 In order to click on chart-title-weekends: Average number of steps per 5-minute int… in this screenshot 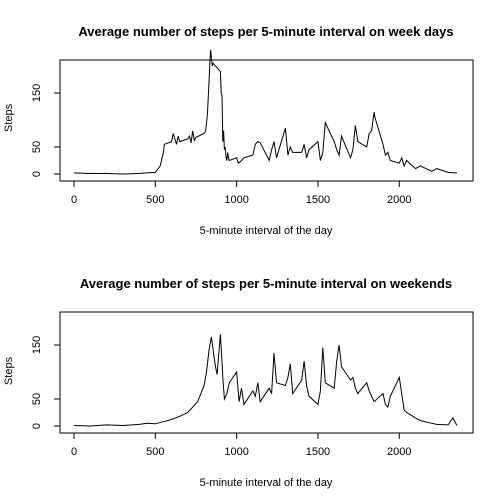, I will do `click(266, 283)`.